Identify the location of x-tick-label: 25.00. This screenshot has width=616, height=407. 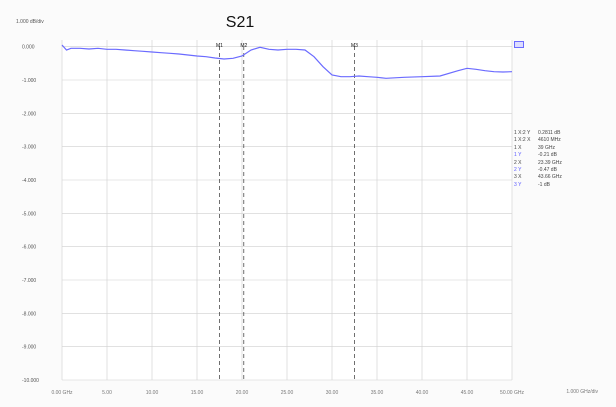
(287, 393).